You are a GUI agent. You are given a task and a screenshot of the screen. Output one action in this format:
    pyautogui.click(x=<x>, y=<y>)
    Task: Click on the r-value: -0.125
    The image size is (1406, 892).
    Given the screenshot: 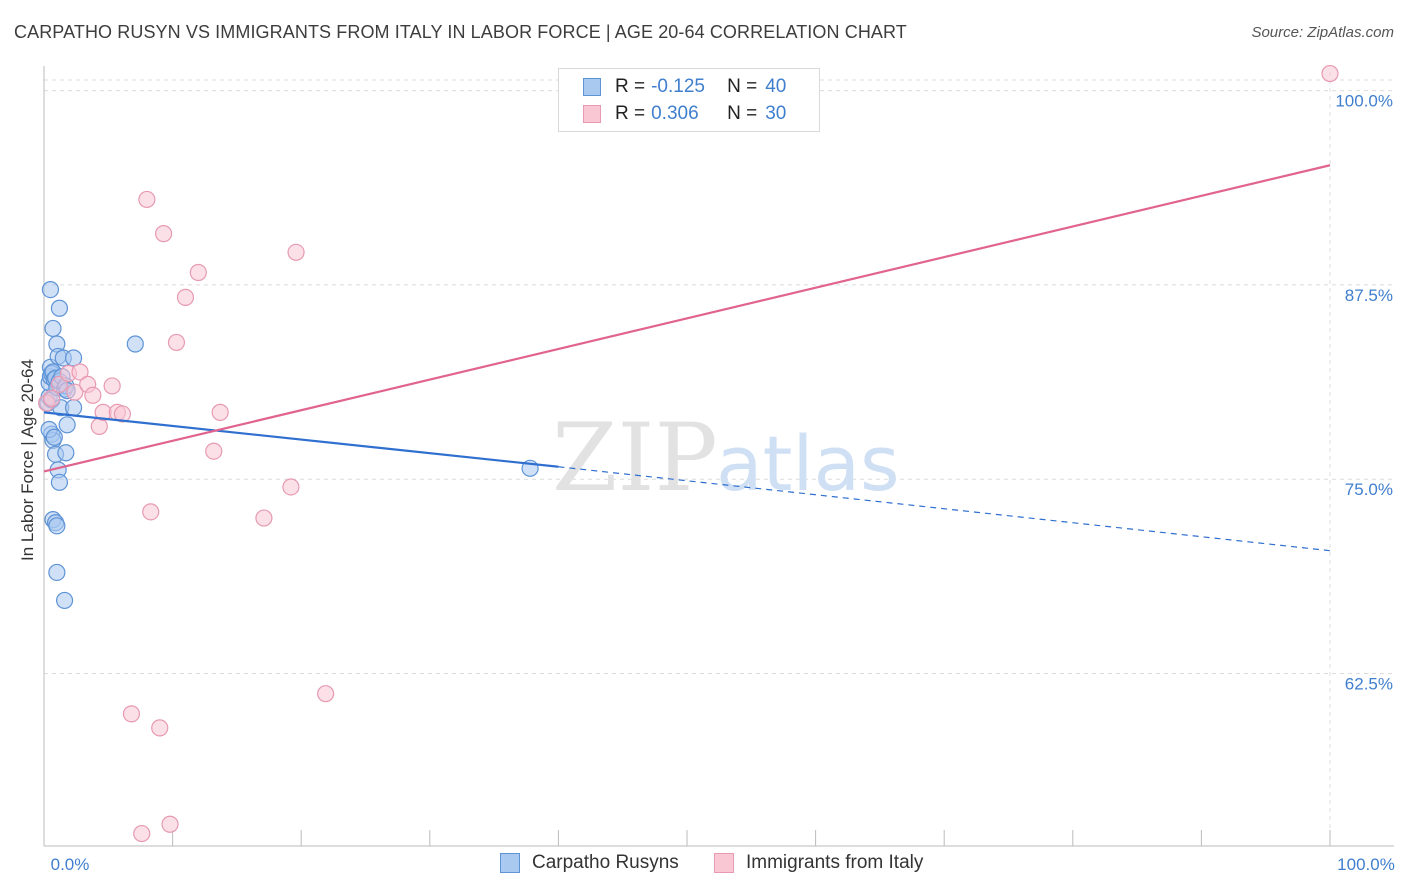 What is the action you would take?
    pyautogui.click(x=678, y=86)
    